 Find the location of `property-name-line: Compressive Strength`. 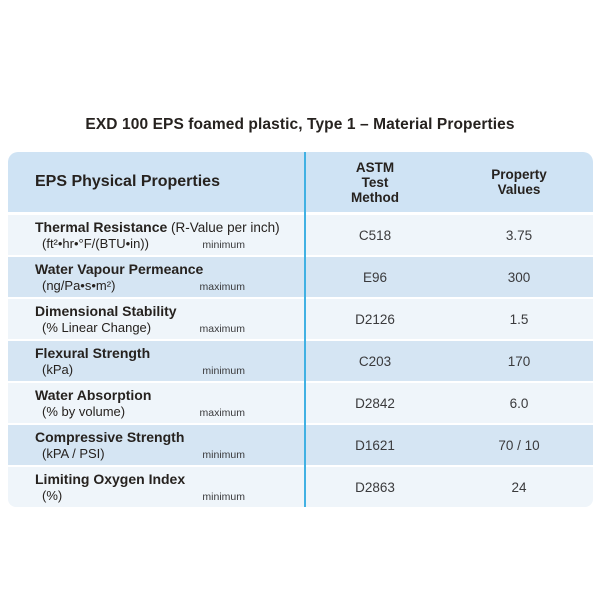

property-name-line: Compressive Strength is located at coordinates (156, 437).